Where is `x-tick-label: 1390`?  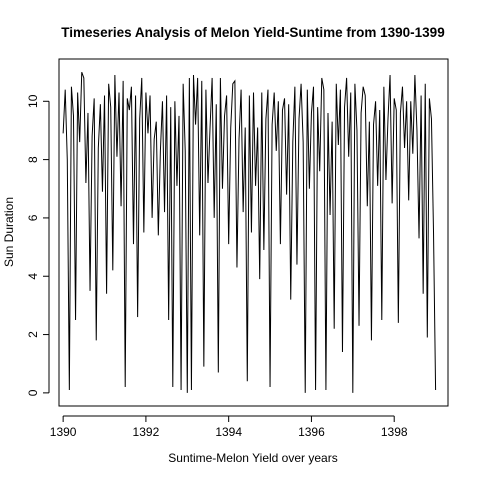
x-tick-label: 1390 is located at coordinates (63, 432).